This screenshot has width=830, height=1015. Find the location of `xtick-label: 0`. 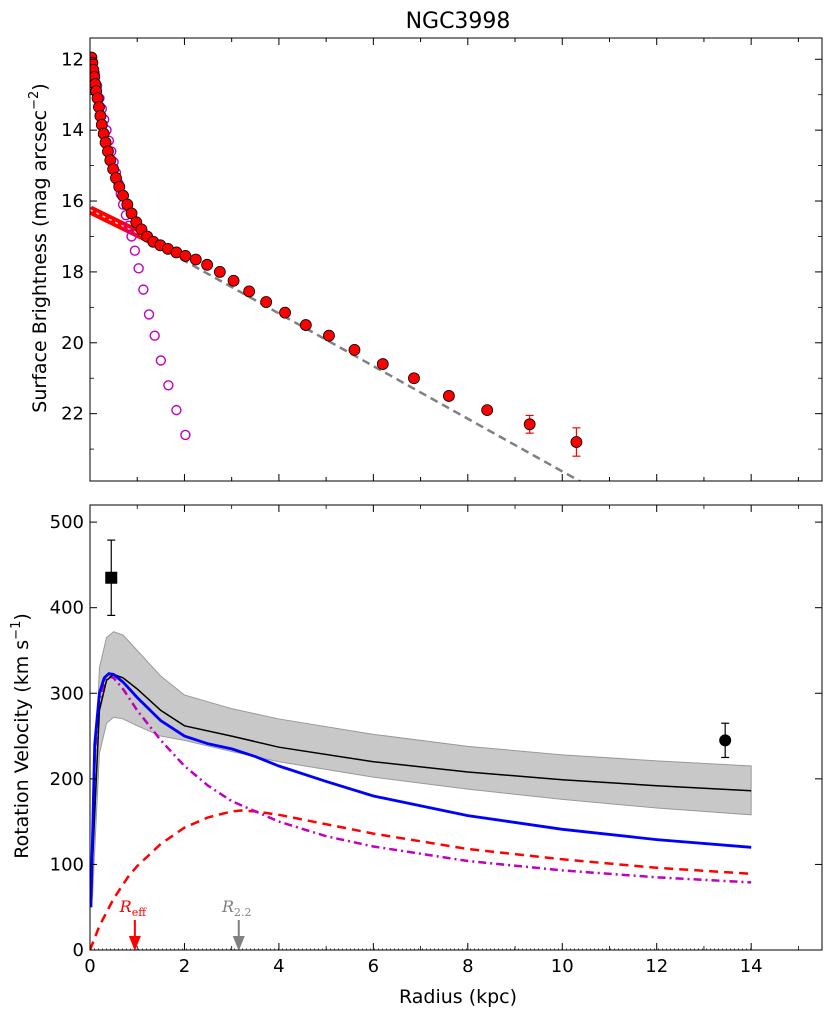

xtick-label: 0 is located at coordinates (89, 966).